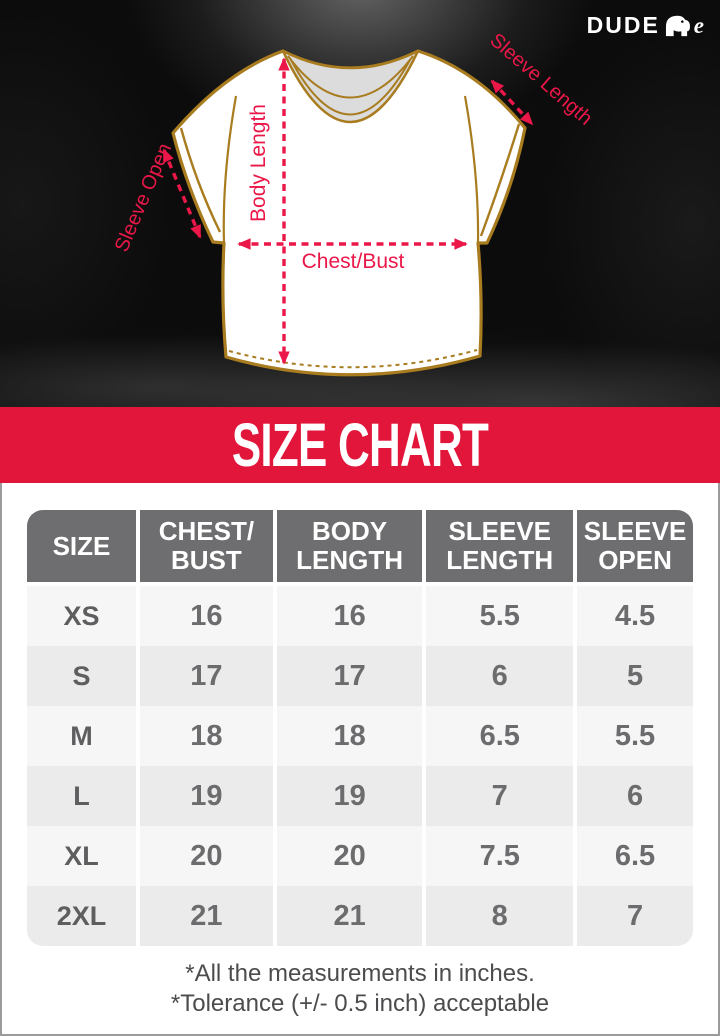 This screenshot has width=720, height=1036. Describe the element at coordinates (81, 796) in the screenshot. I see `size-cell: L` at that location.